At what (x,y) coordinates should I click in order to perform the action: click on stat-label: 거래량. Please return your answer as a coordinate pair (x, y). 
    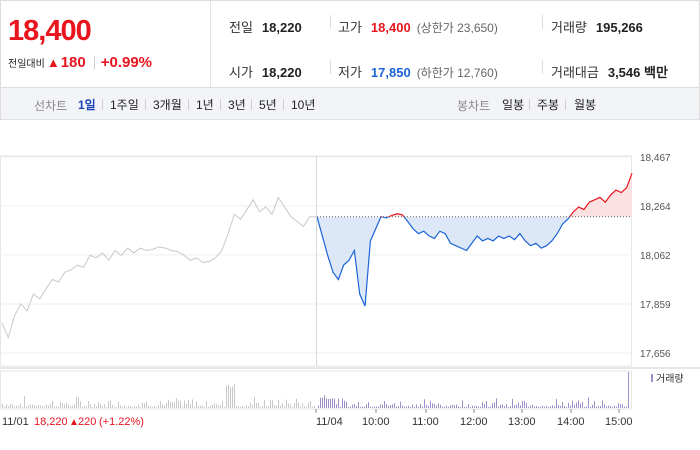
    Looking at the image, I should click on (569, 27).